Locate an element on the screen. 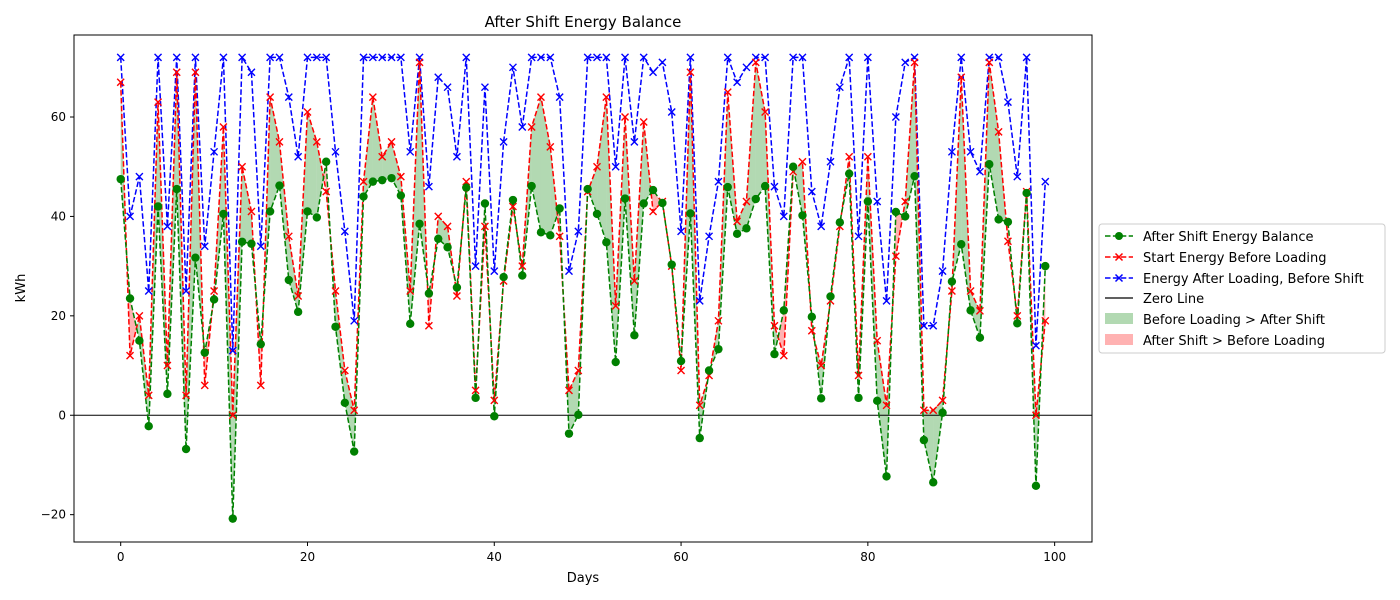 This screenshot has height=600, width=1400. y-tick-label: 60 is located at coordinates (58, 117).